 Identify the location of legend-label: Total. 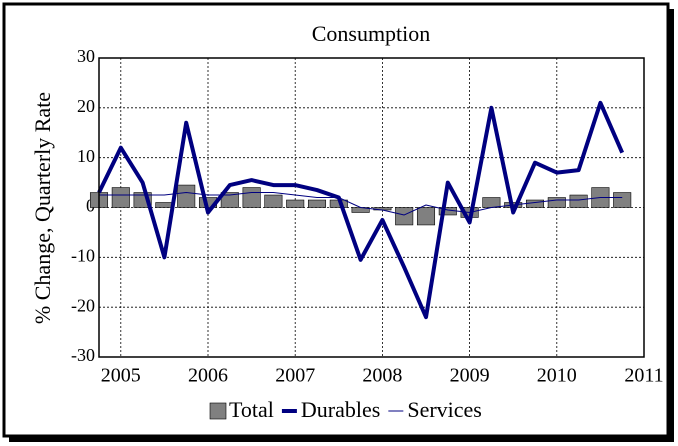
(251, 409).